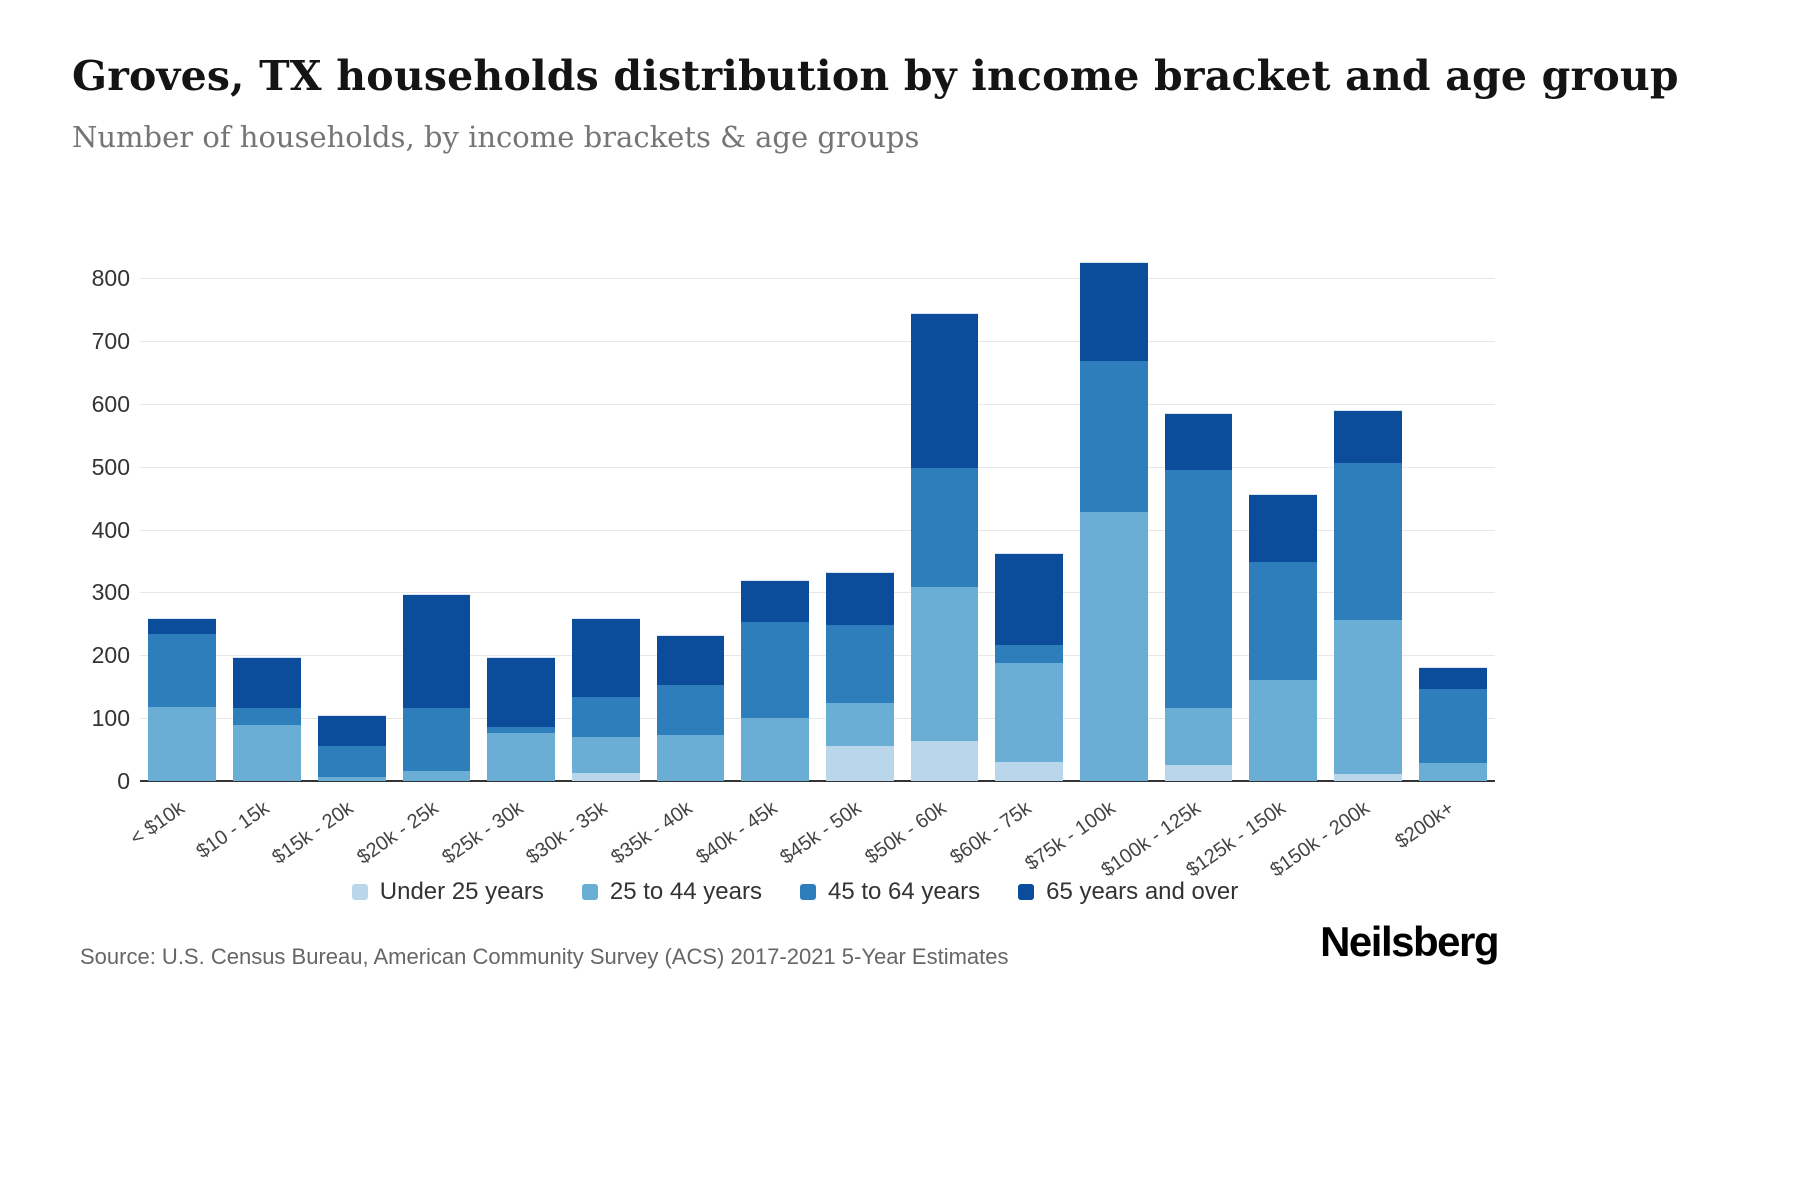  Describe the element at coordinates (461, 891) in the screenshot. I see `legend-label: Under 25 years` at that location.